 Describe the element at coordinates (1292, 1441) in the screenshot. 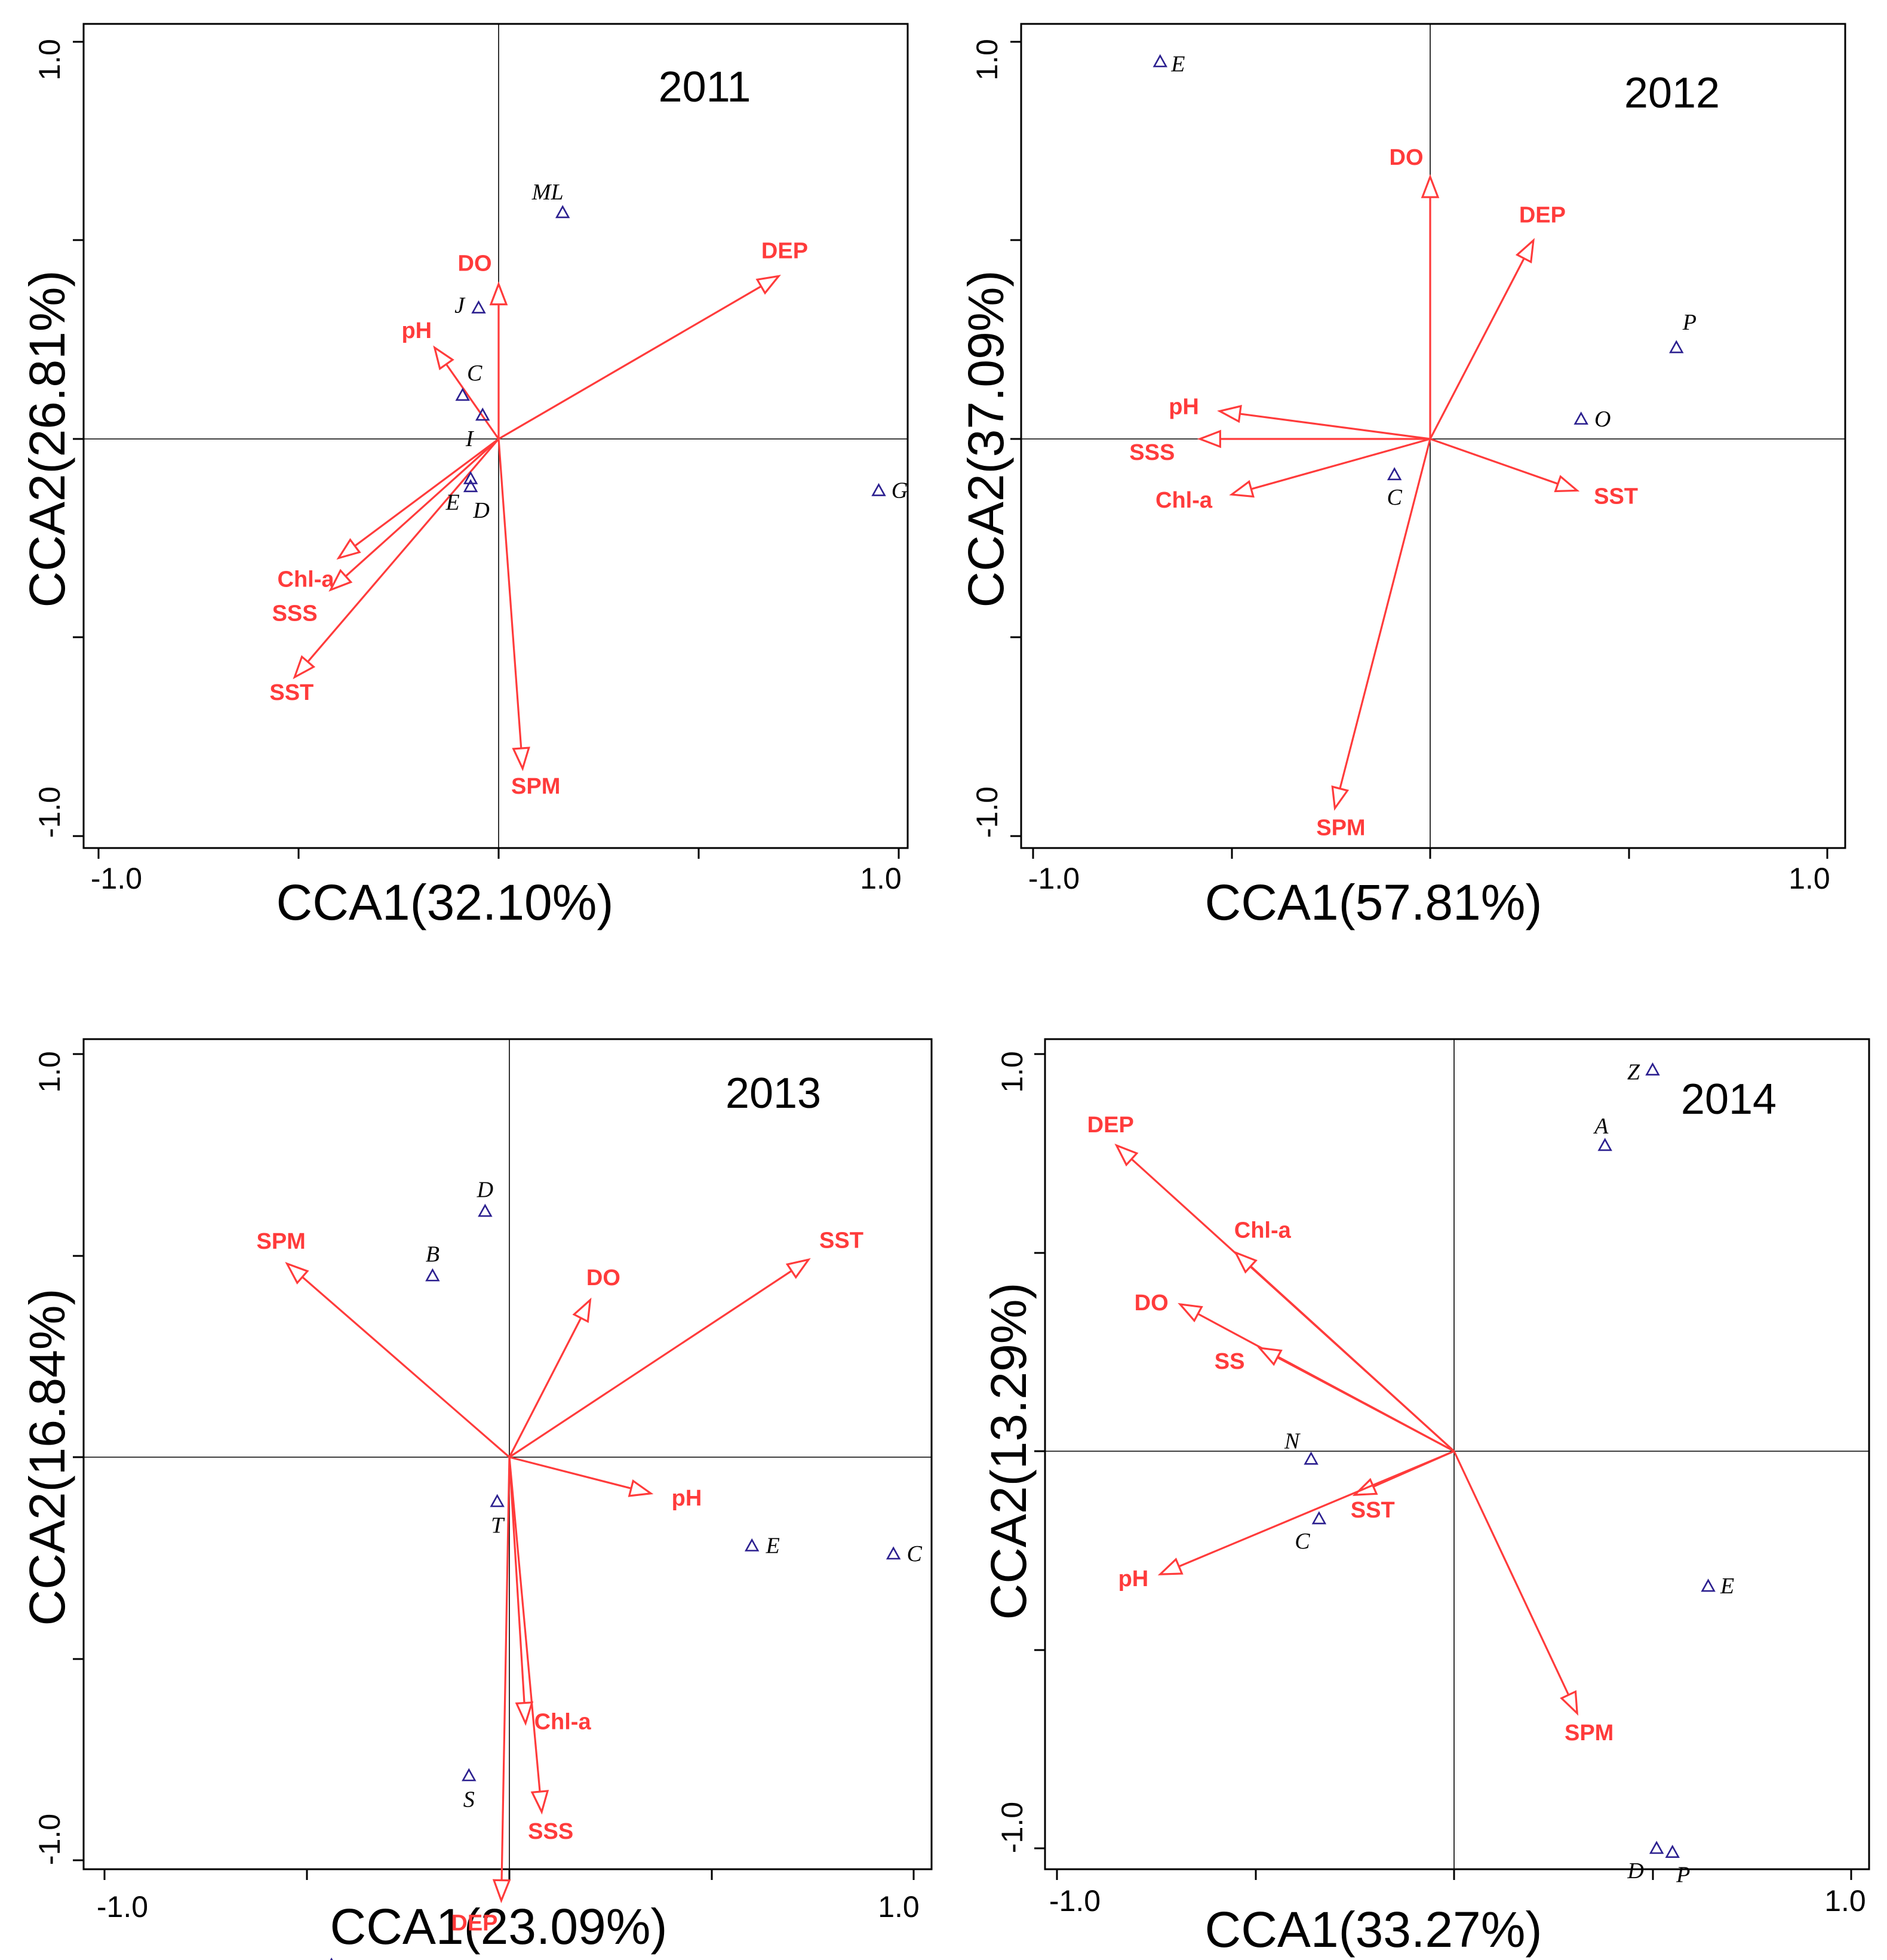

I see `site-label: N` at that location.